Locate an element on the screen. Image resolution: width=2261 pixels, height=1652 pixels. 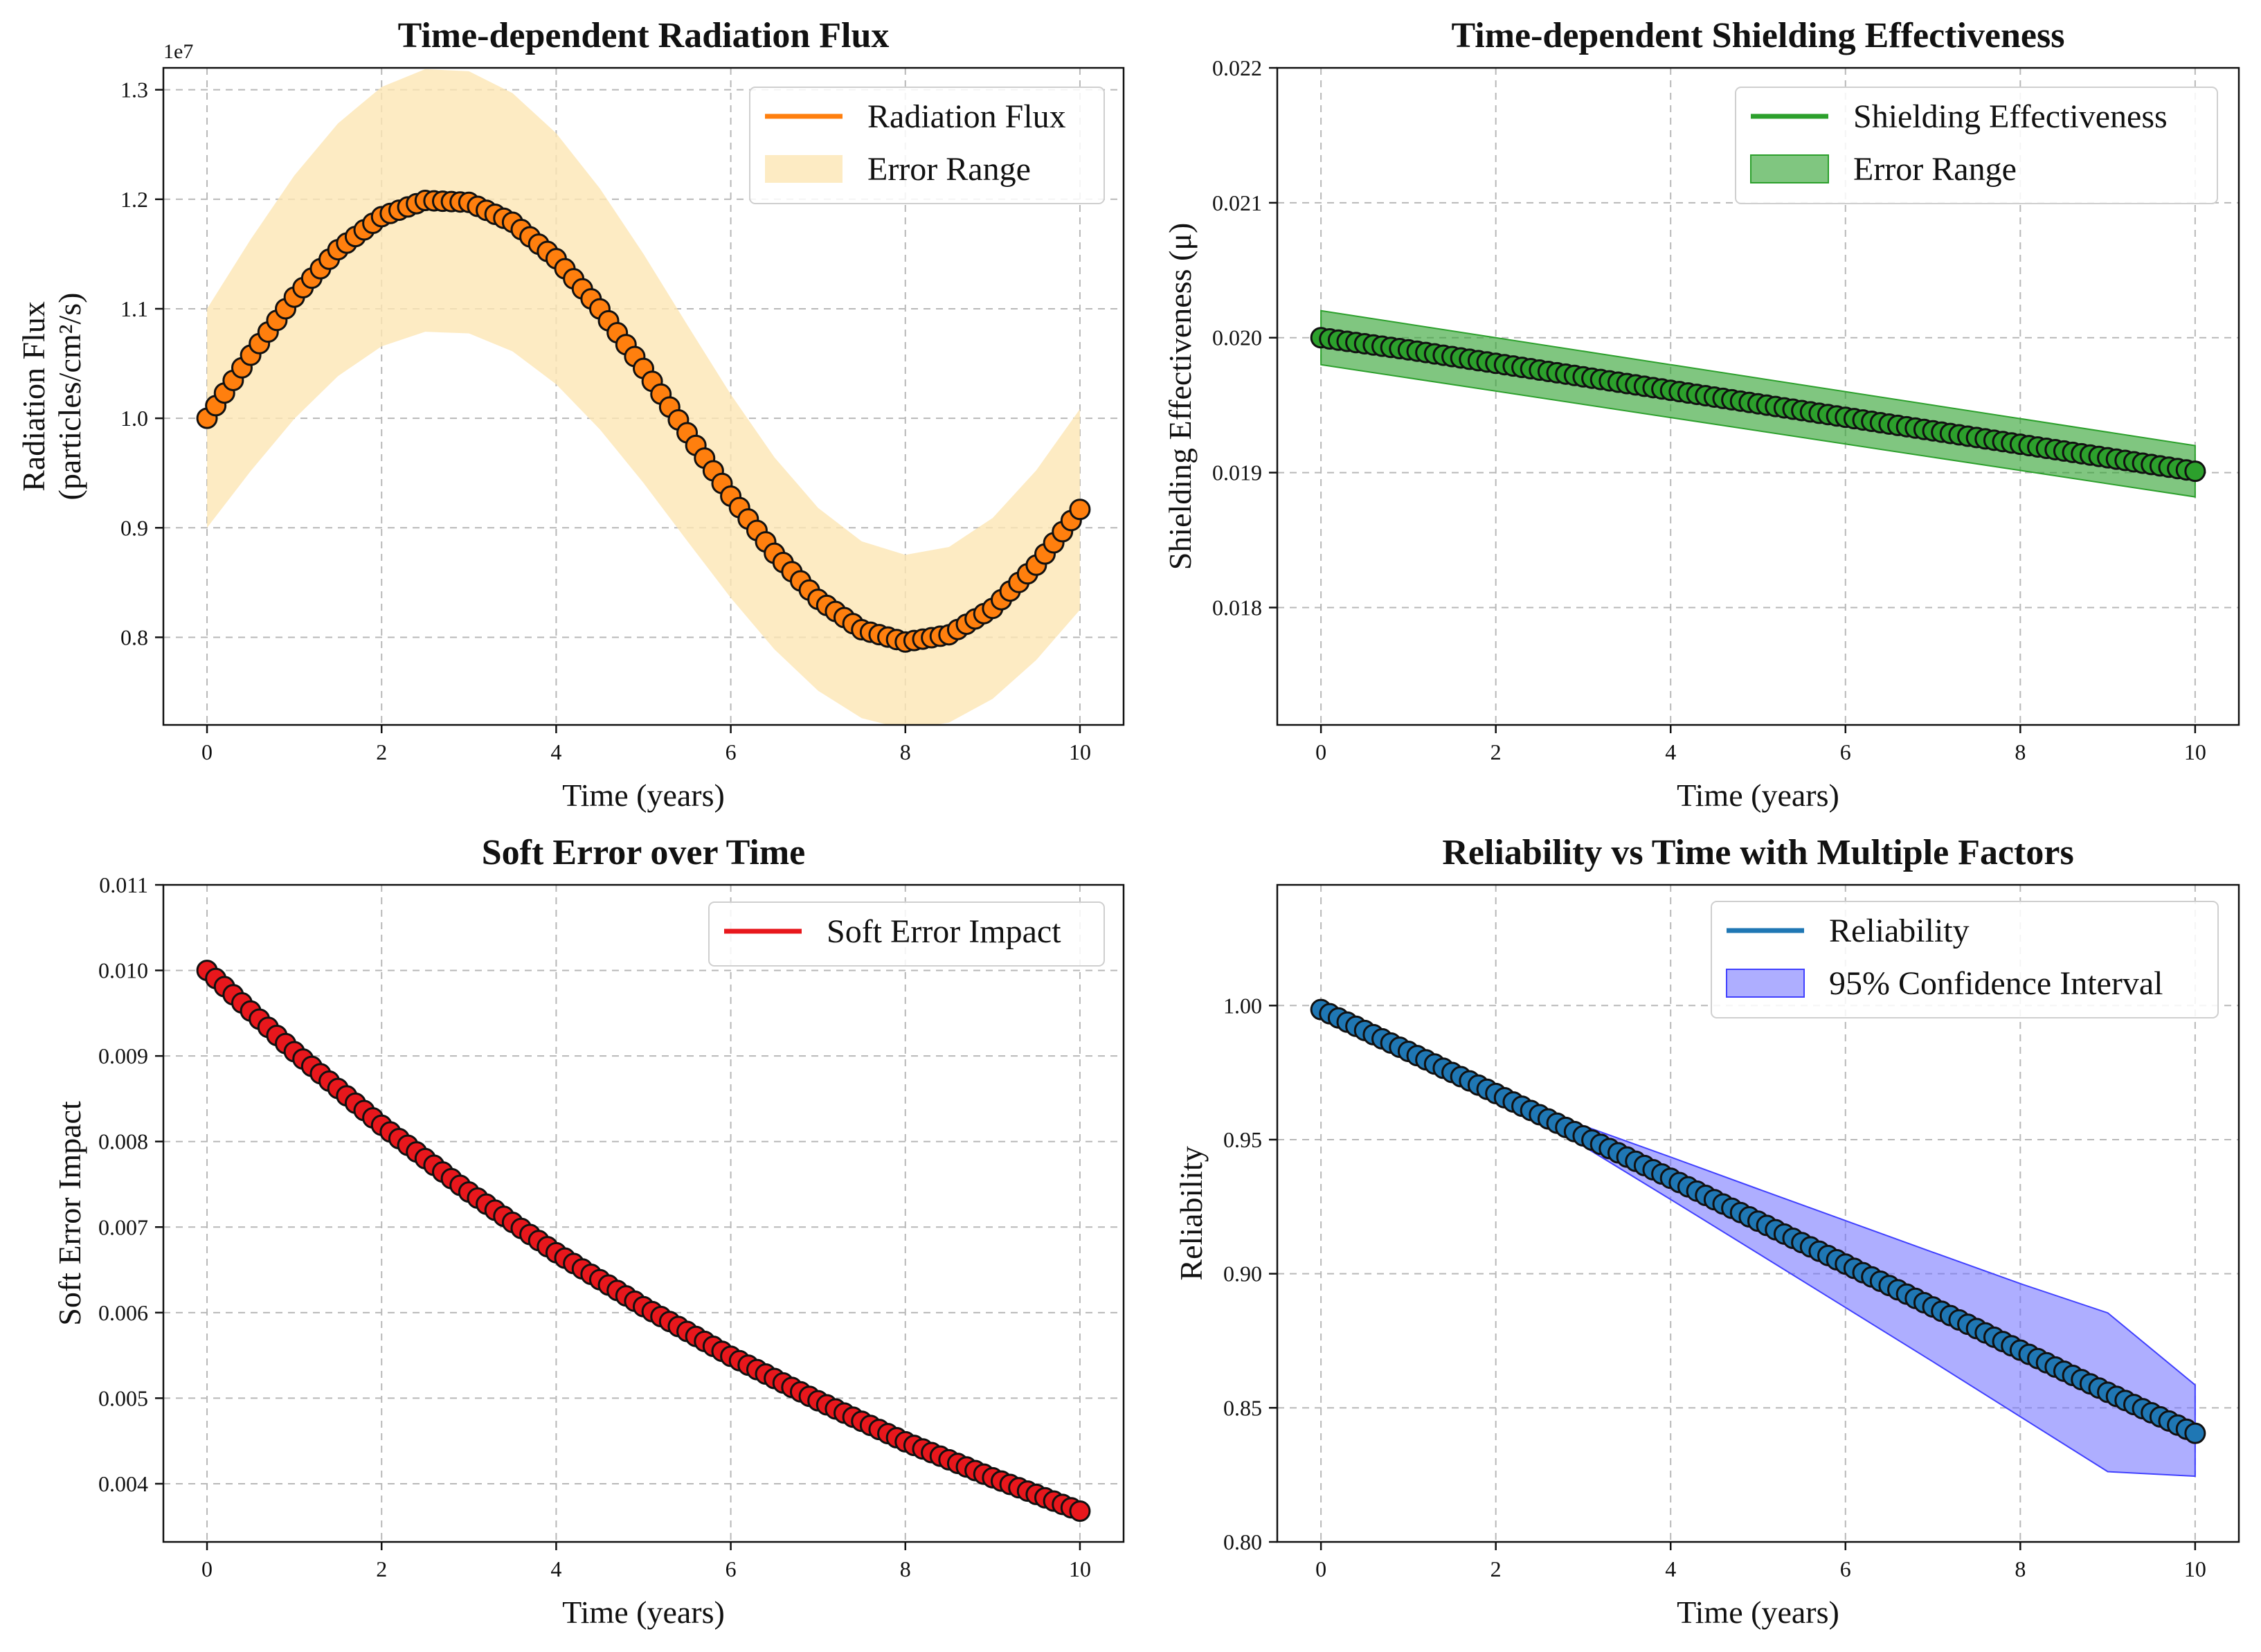
y-tick-label: 0.018 is located at coordinates (1237, 608).